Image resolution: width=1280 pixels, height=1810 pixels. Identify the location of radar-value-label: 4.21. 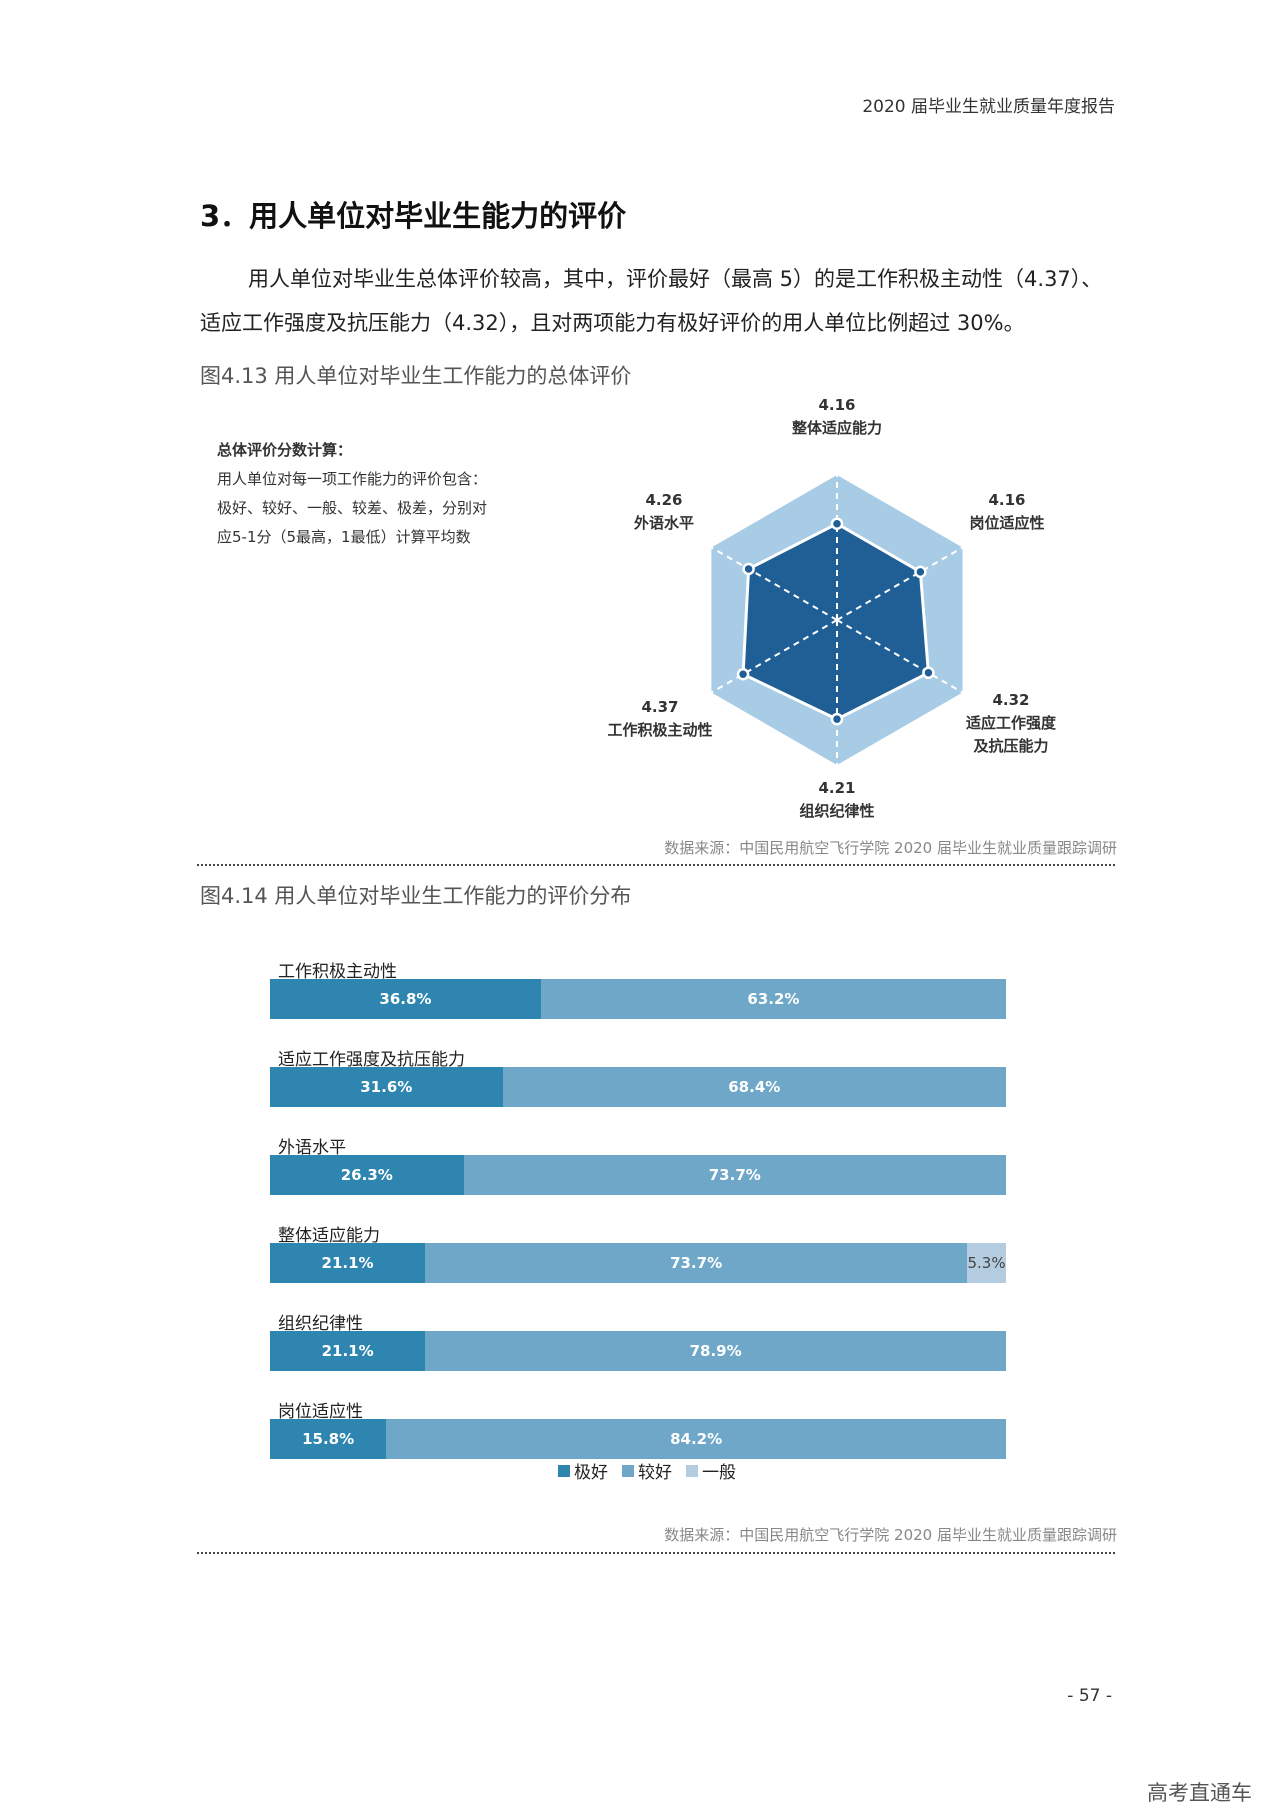
(836, 788).